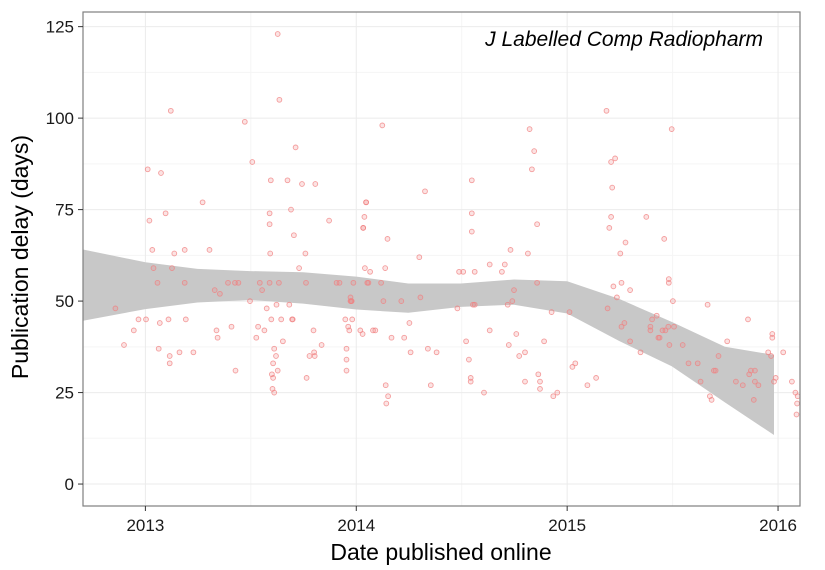  What do you see at coordinates (145, 525) in the screenshot?
I see `x-tick-label: 2013` at bounding box center [145, 525].